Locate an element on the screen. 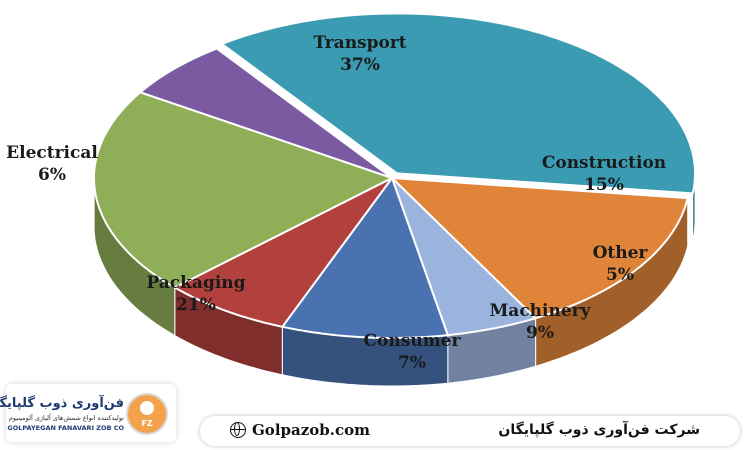  slice-value-other: 5% is located at coordinates (620, 275).